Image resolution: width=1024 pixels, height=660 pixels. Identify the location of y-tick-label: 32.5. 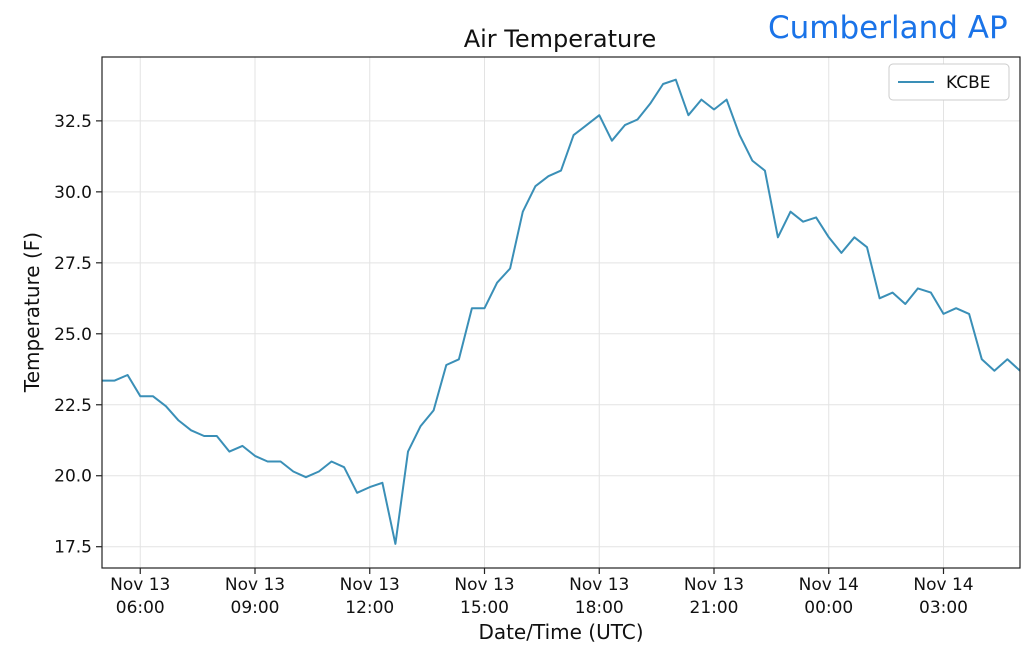
(73, 122).